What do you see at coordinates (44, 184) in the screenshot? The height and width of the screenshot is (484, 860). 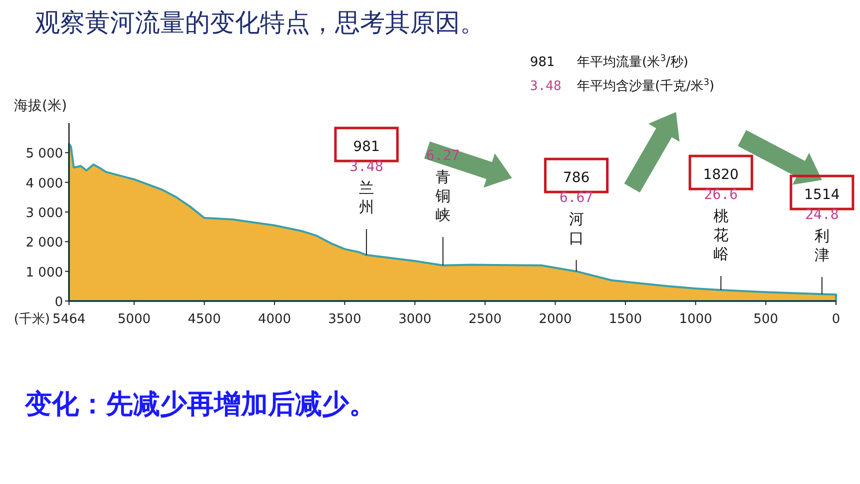 I see `y-tick-label: 4 000` at bounding box center [44, 184].